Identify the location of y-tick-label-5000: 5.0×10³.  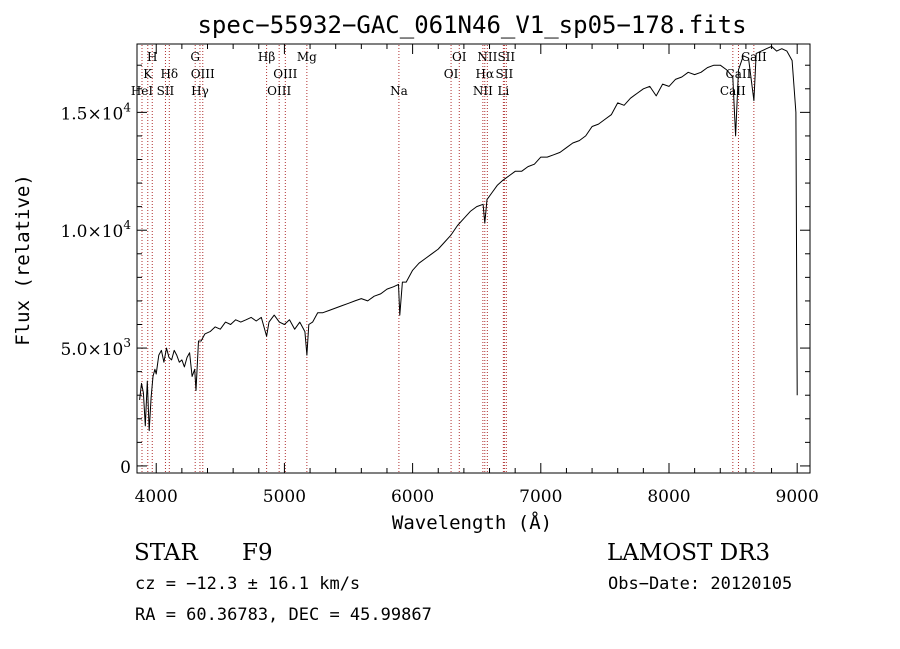
(95, 348).